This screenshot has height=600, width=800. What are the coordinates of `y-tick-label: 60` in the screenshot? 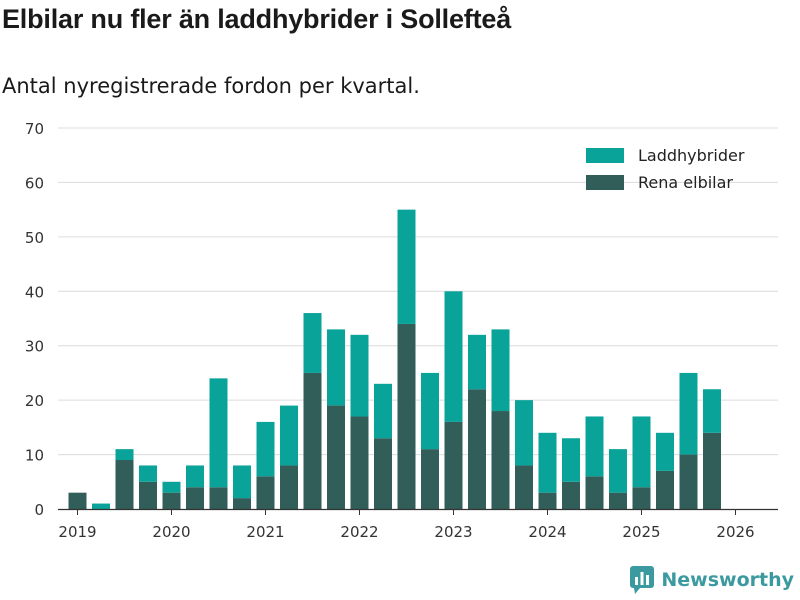 It's located at (34, 183).